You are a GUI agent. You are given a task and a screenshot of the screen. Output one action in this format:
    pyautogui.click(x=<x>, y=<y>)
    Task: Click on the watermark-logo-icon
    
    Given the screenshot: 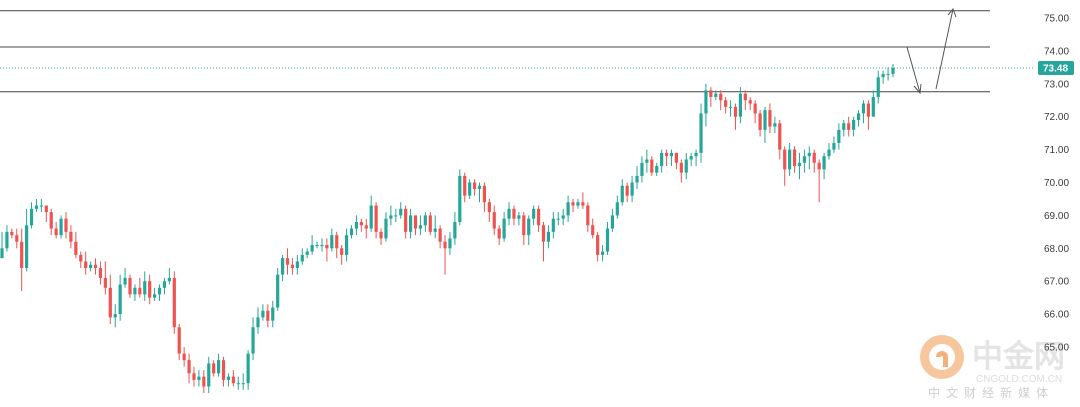 What is the action you would take?
    pyautogui.click(x=942, y=357)
    